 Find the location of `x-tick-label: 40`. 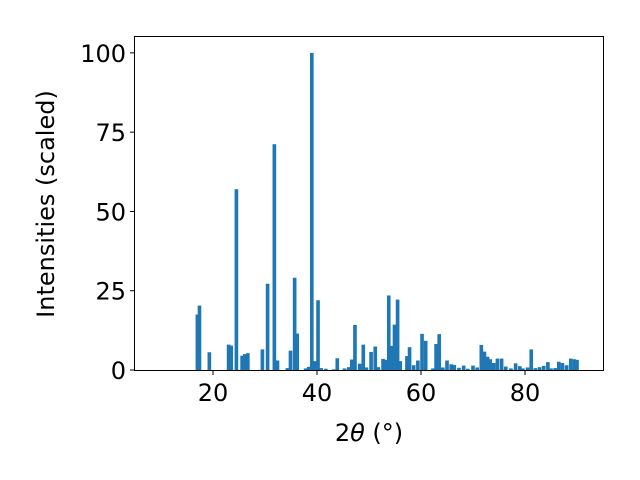

x-tick-label: 40 is located at coordinates (317, 393).